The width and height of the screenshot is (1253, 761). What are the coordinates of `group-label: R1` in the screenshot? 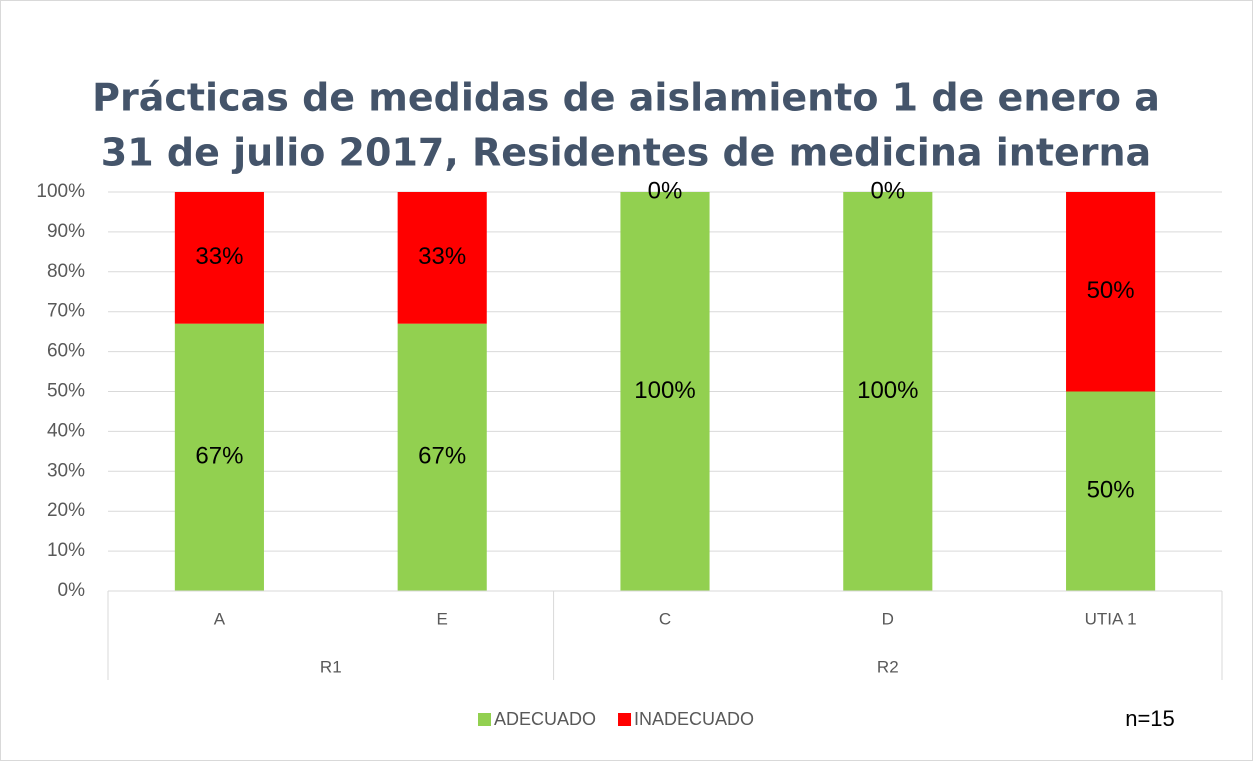 It's located at (331, 666).